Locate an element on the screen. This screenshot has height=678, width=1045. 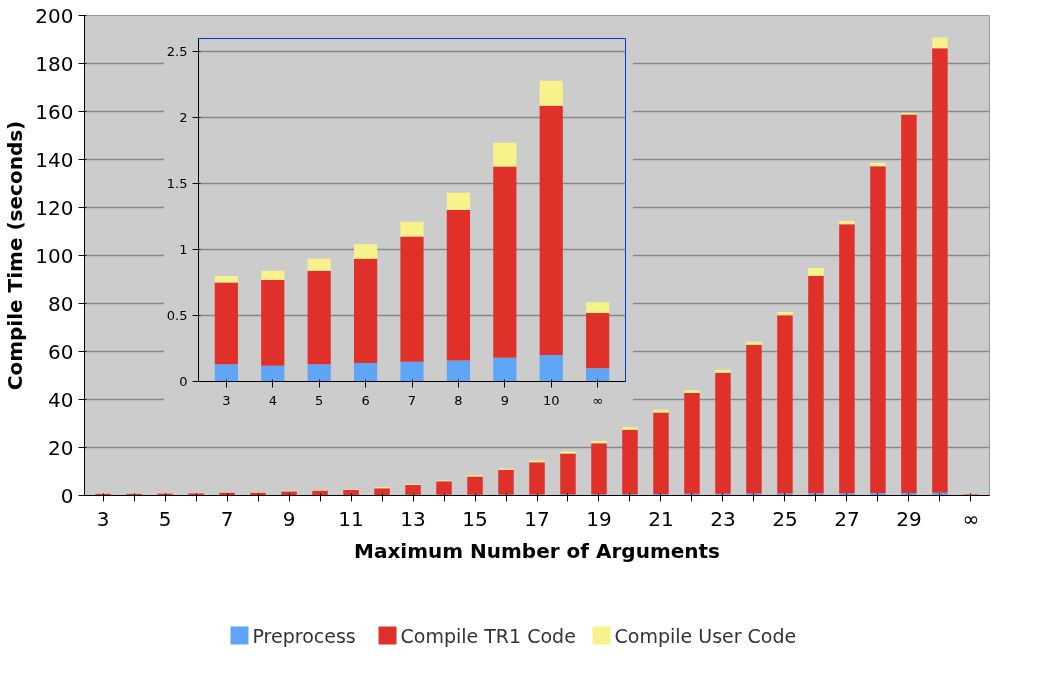
x-tick-label: 10 is located at coordinates (551, 400).